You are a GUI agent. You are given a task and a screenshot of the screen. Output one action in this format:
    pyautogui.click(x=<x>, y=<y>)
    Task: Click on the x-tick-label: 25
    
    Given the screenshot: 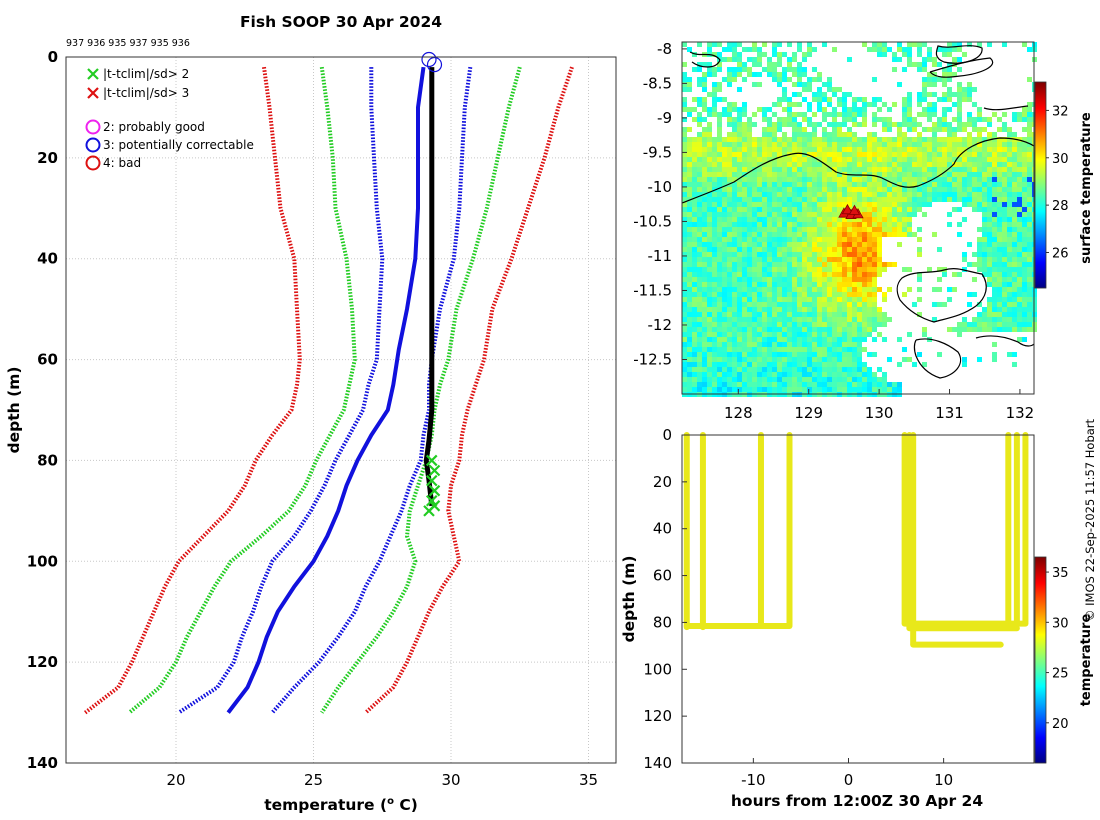 What is the action you would take?
    pyautogui.click(x=313, y=780)
    